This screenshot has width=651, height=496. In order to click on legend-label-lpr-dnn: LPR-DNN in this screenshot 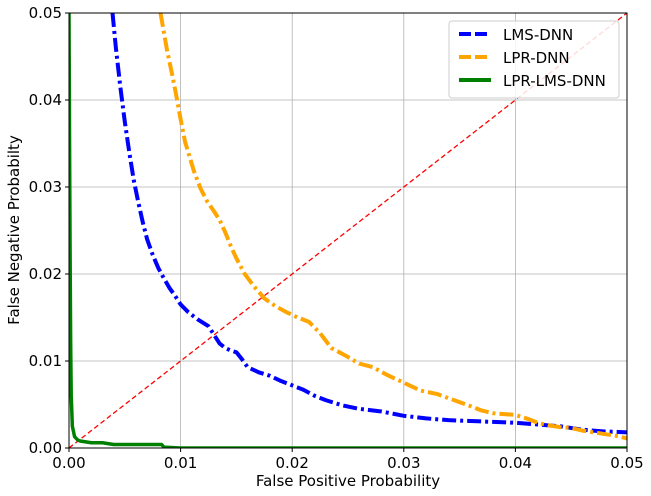, I will do `click(536, 58)`.